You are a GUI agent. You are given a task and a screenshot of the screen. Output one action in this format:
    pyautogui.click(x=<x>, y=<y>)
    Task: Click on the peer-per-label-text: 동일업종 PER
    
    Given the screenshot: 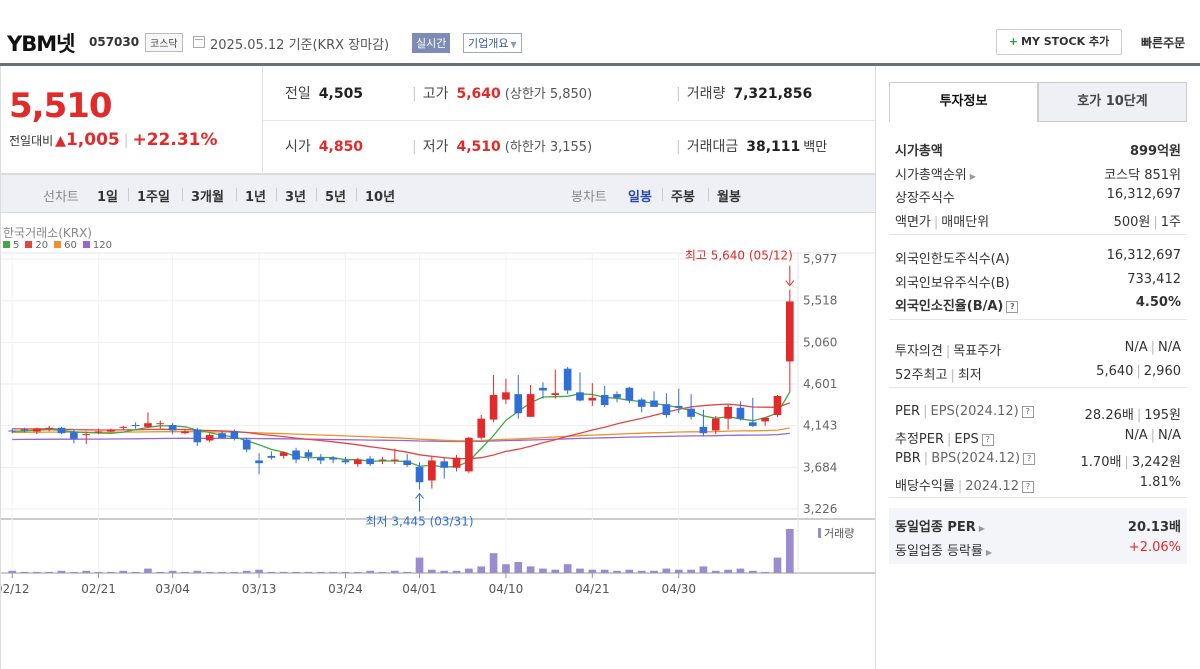 What is the action you would take?
    pyautogui.click(x=935, y=527)
    